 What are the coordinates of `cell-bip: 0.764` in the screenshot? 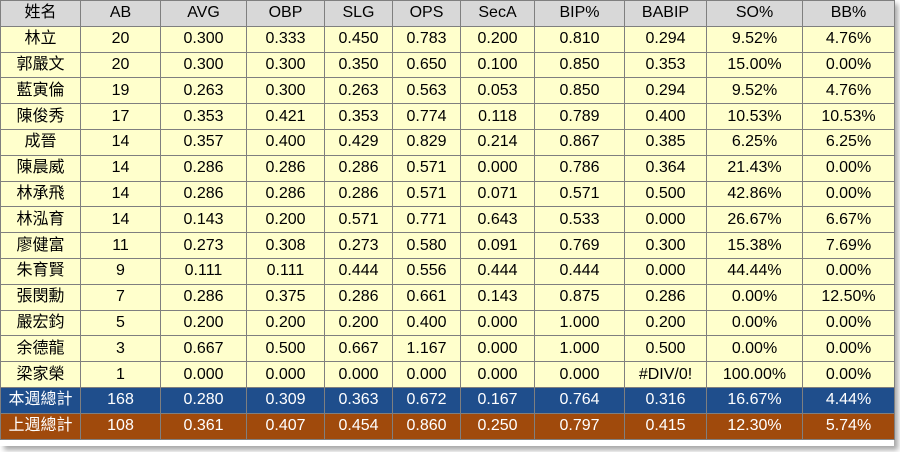 It's located at (579, 400).